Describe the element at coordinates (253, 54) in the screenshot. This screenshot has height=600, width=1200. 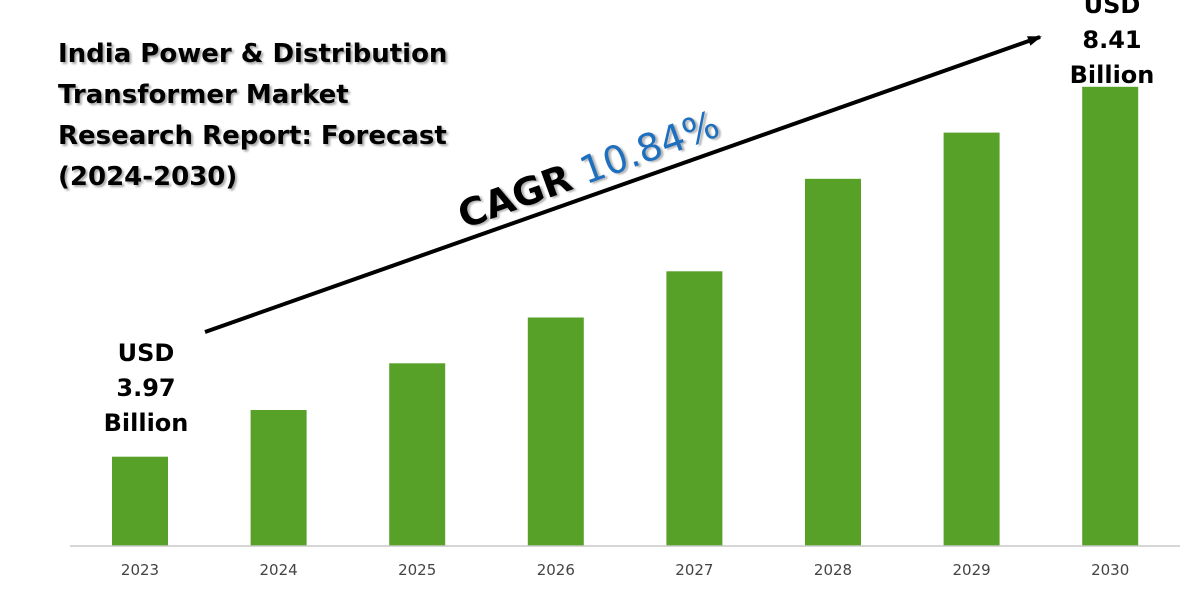
I see `title-line-1: India Power & Distribution` at that location.